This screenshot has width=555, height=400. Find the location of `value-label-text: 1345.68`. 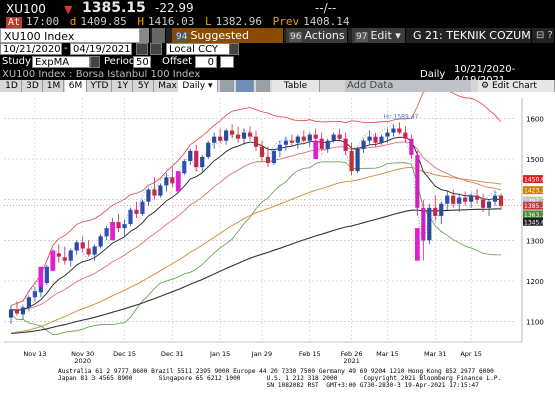

value-label-text: 1345.68 is located at coordinates (536, 222).